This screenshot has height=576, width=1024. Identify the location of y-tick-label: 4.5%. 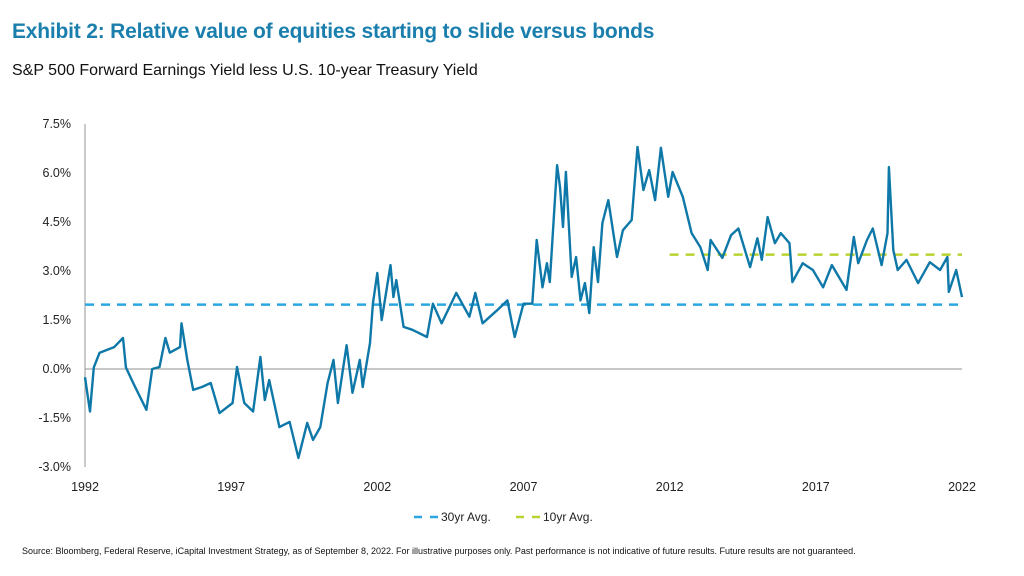
(57, 222).